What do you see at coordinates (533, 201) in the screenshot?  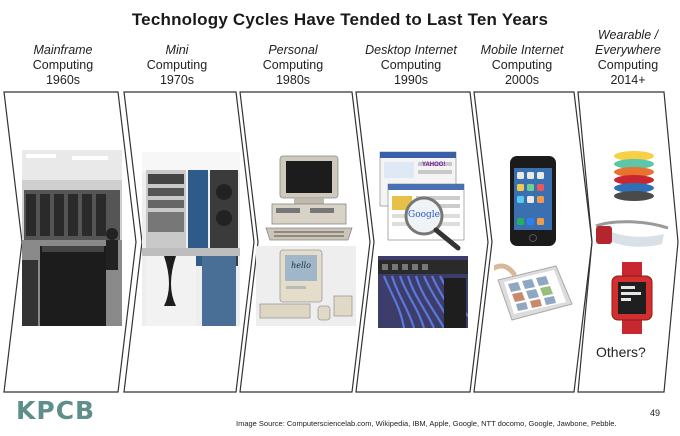 I see `iphone-photo` at bounding box center [533, 201].